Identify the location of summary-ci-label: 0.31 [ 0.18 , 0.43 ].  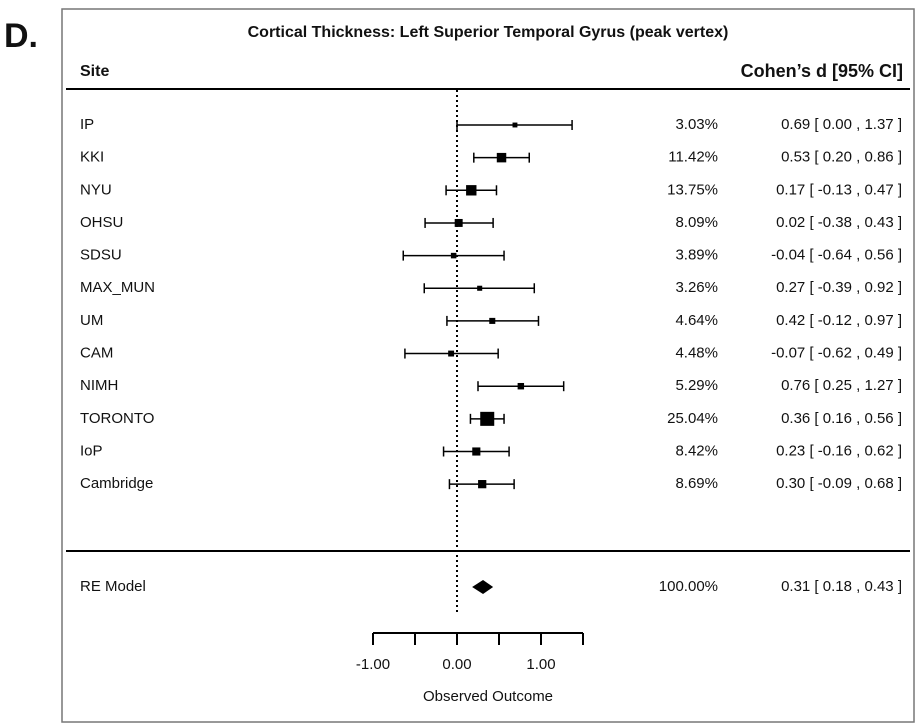
(841, 586).